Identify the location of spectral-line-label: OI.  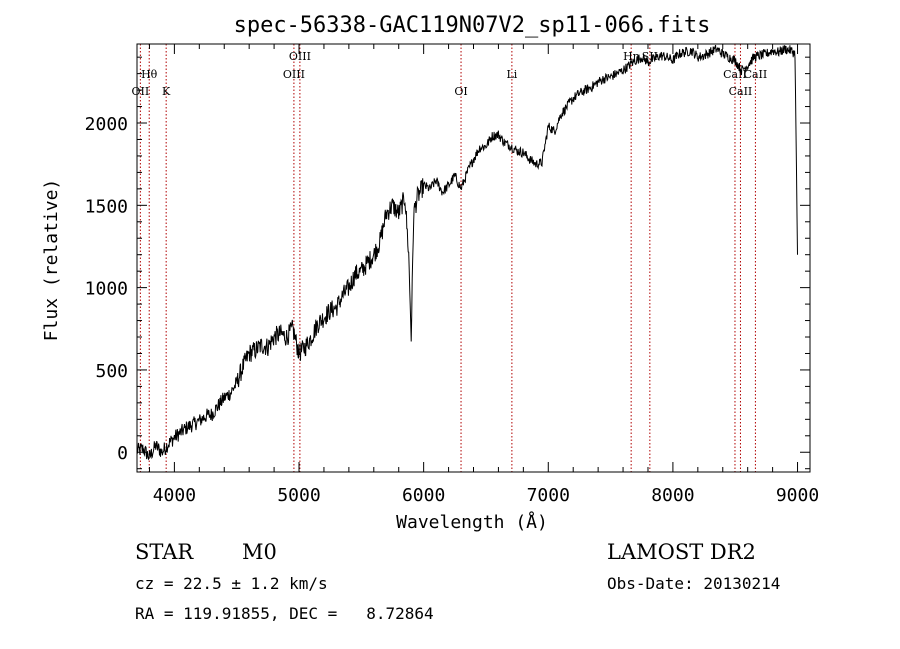
(460, 91).